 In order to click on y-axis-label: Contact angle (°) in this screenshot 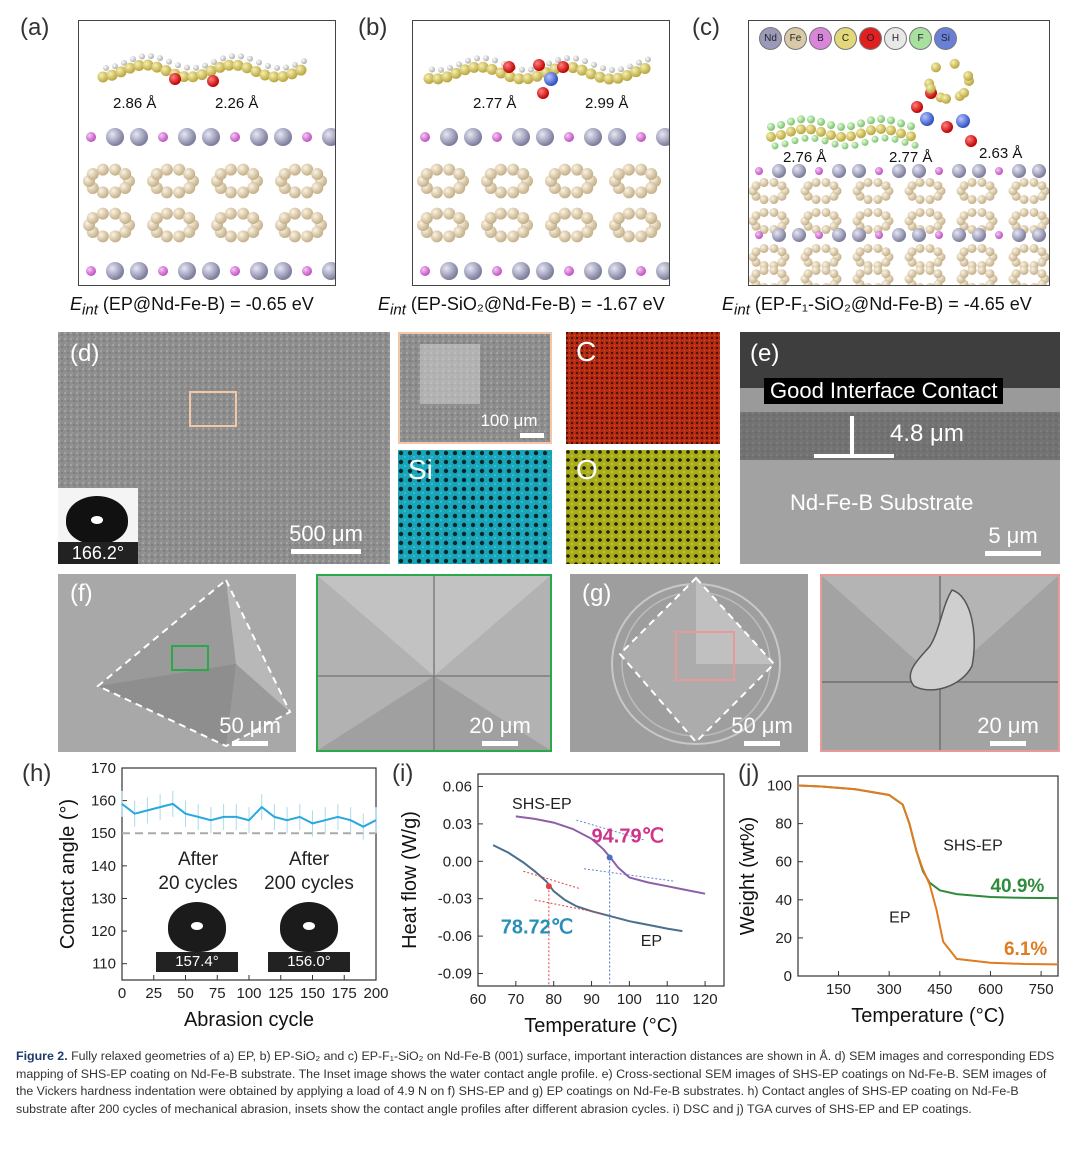, I will do `click(68, 874)`.